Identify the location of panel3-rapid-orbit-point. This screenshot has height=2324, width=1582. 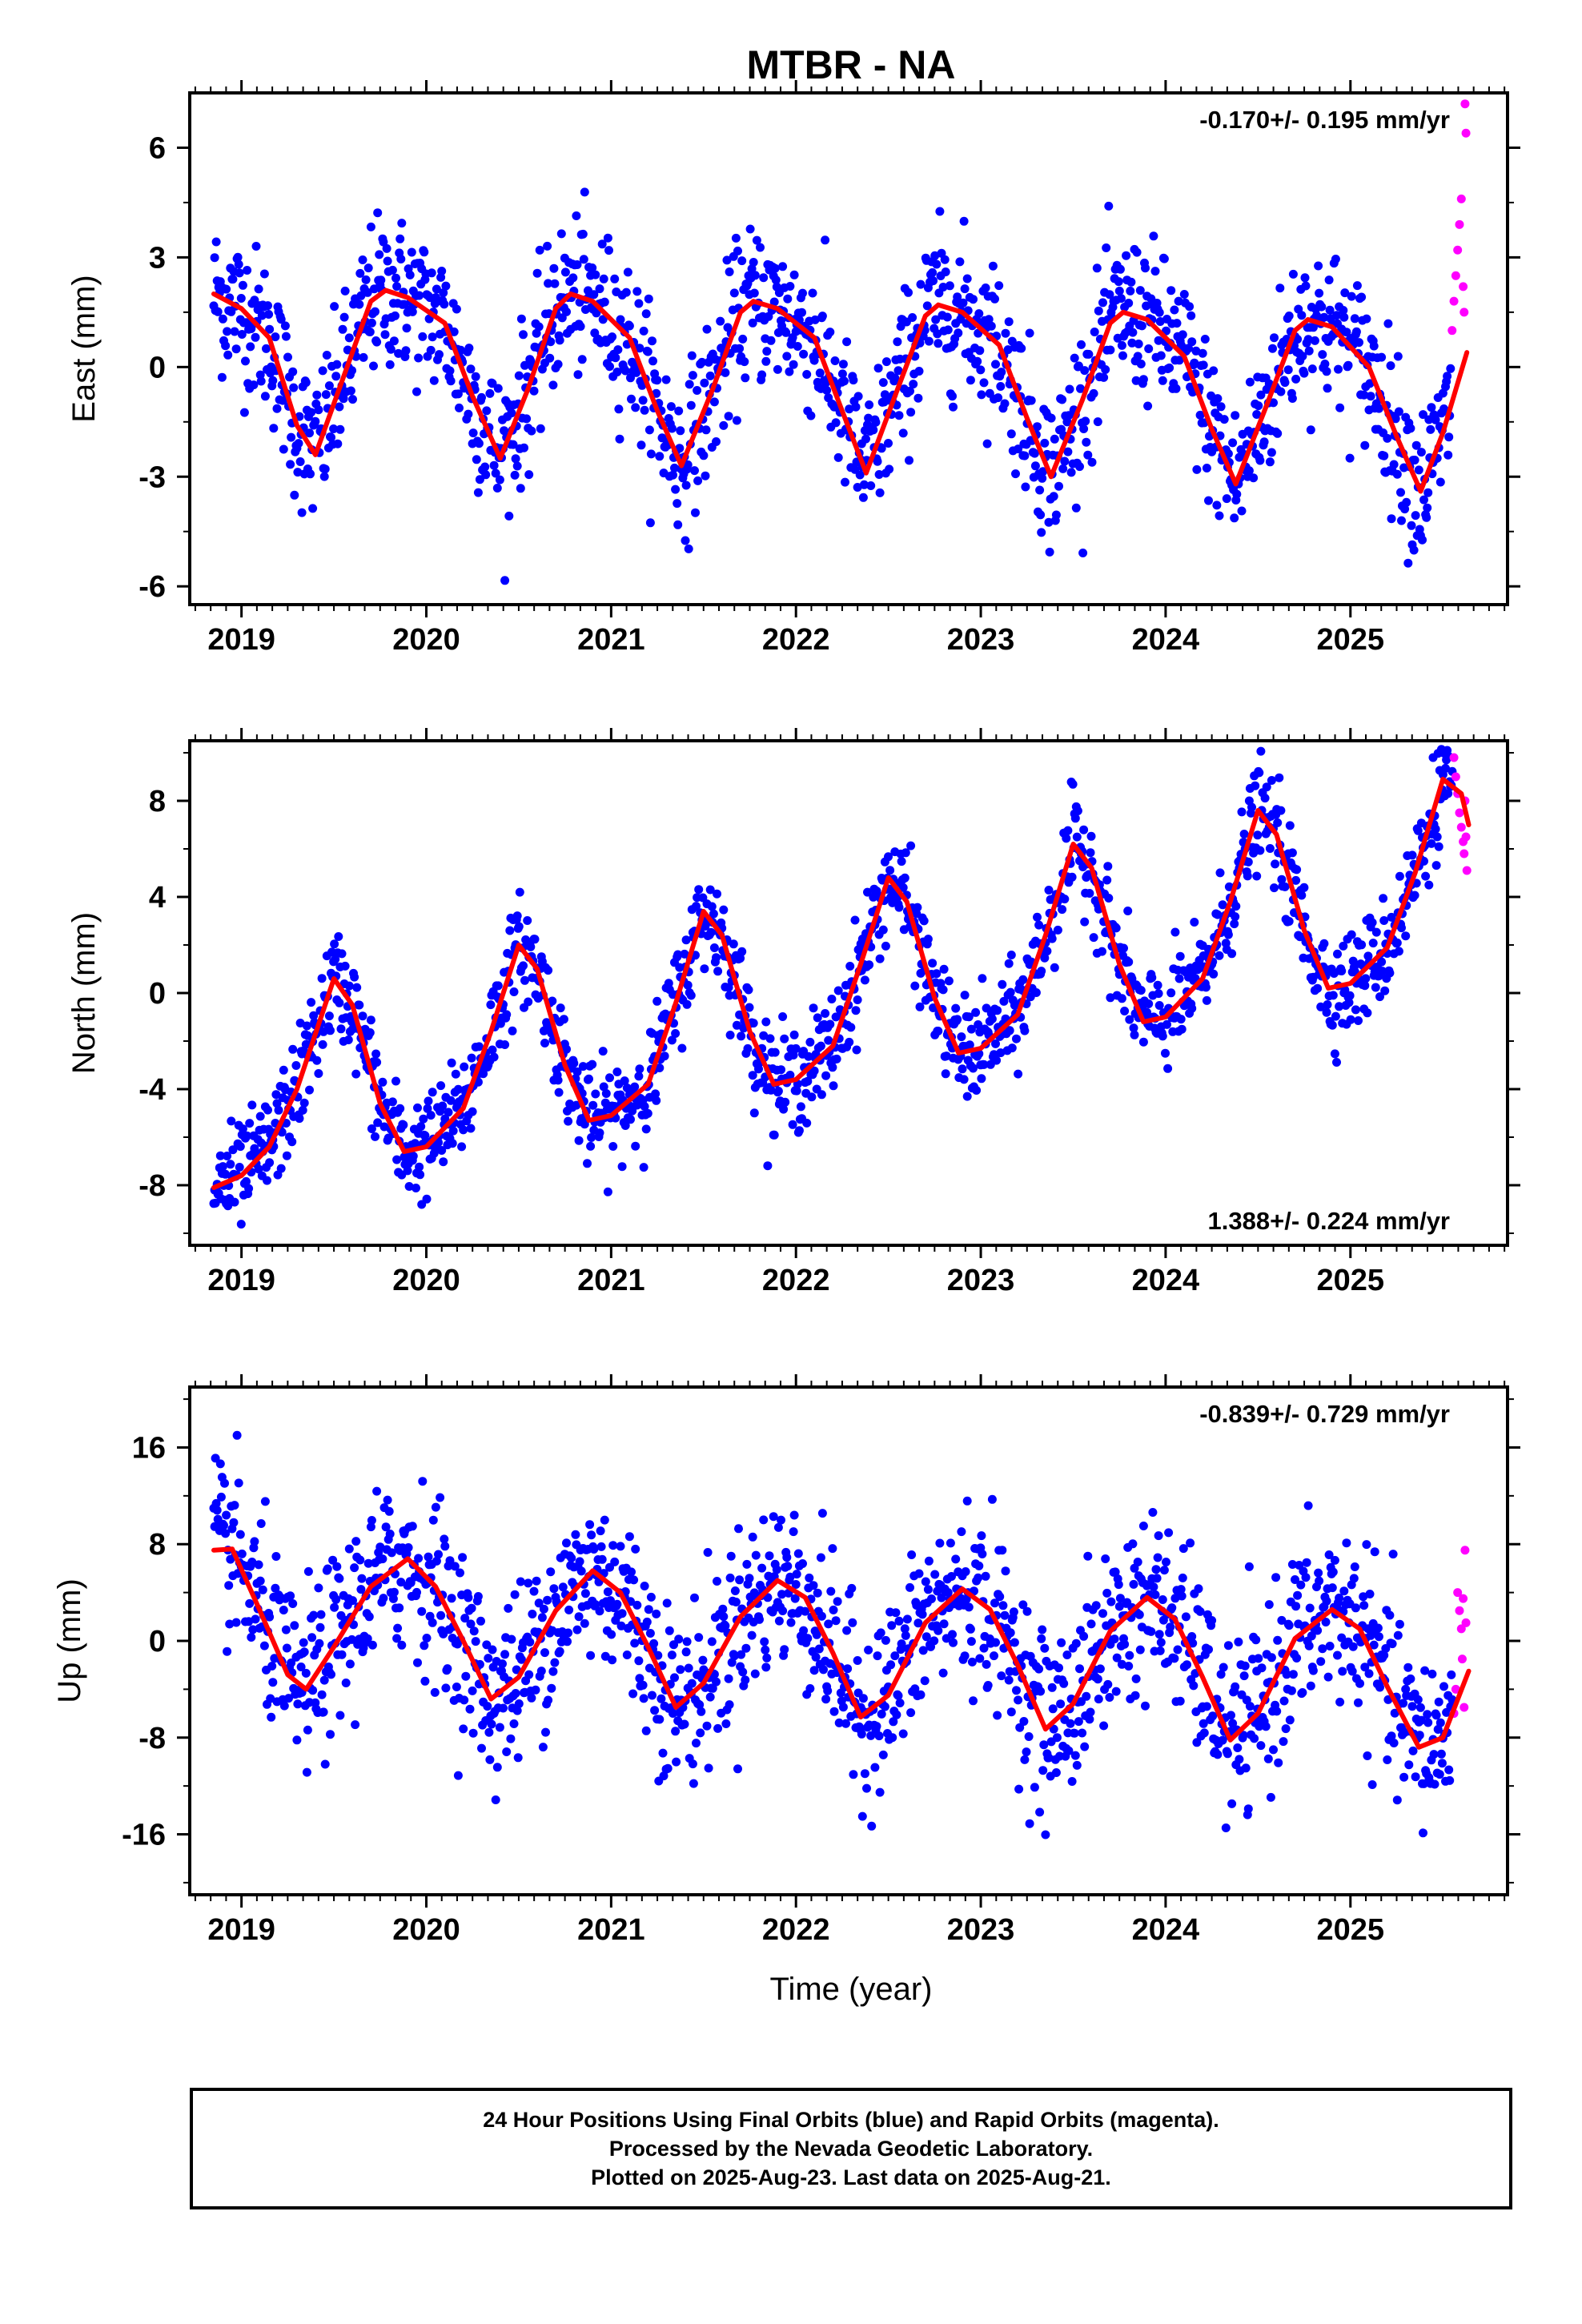
(1460, 1610).